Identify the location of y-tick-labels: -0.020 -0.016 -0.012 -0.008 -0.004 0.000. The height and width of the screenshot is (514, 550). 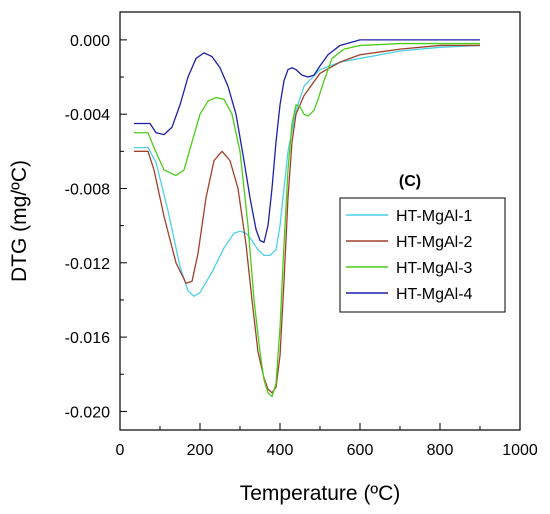
(87, 227).